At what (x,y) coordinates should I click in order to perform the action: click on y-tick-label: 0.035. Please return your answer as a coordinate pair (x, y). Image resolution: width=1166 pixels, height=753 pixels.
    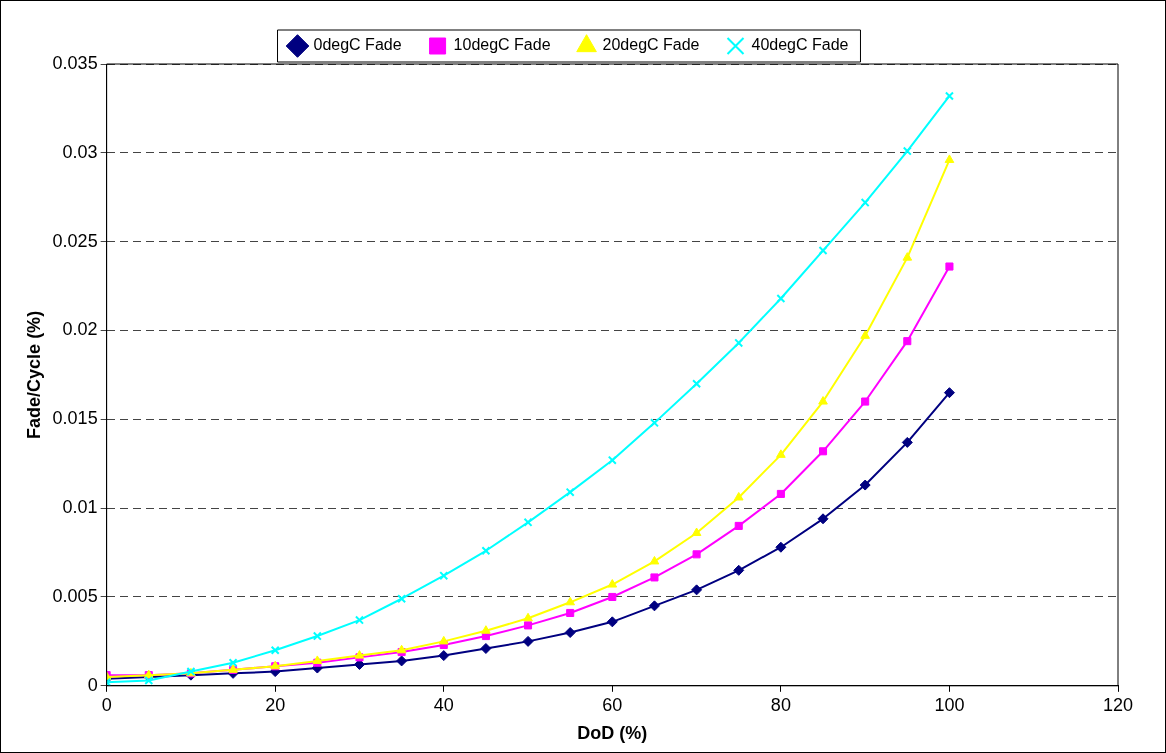
    Looking at the image, I should click on (75, 62).